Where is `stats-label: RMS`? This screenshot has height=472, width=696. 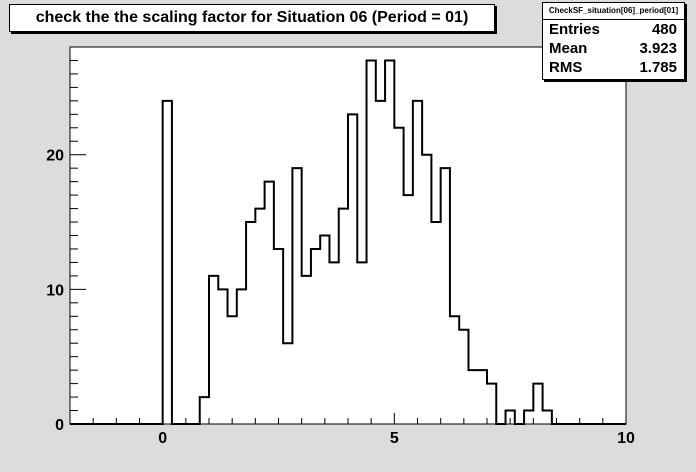 stats-label: RMS is located at coordinates (566, 67).